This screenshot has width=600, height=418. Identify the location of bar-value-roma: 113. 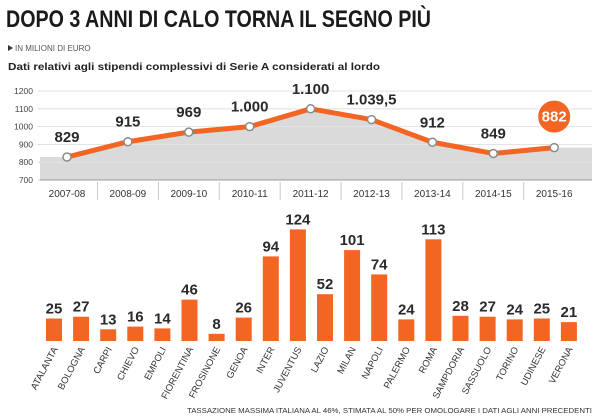
(433, 229).